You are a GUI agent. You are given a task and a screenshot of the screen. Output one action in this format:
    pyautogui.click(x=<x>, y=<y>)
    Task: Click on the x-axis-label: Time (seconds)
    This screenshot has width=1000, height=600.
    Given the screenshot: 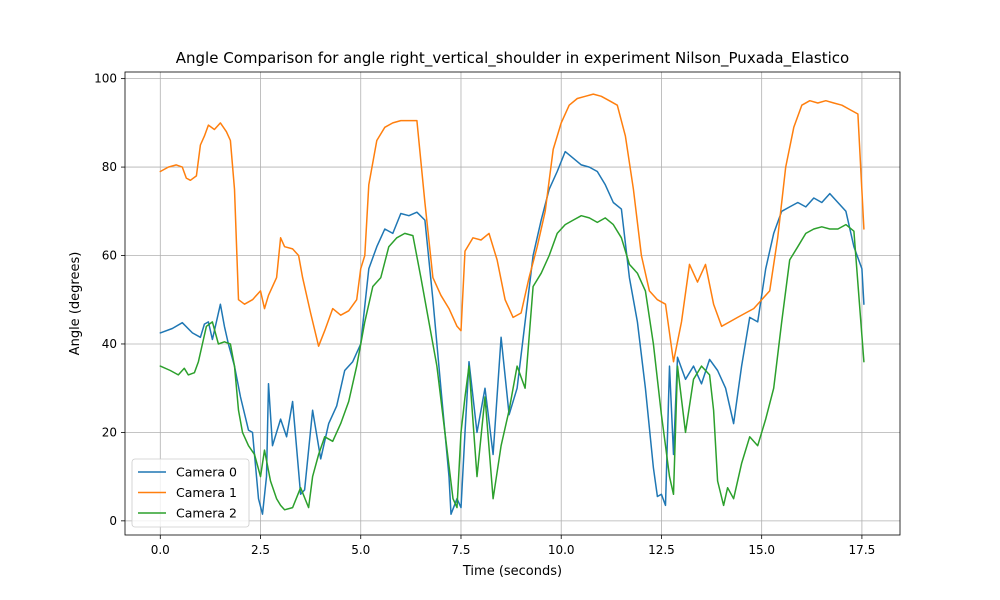 What is the action you would take?
    pyautogui.click(x=512, y=571)
    